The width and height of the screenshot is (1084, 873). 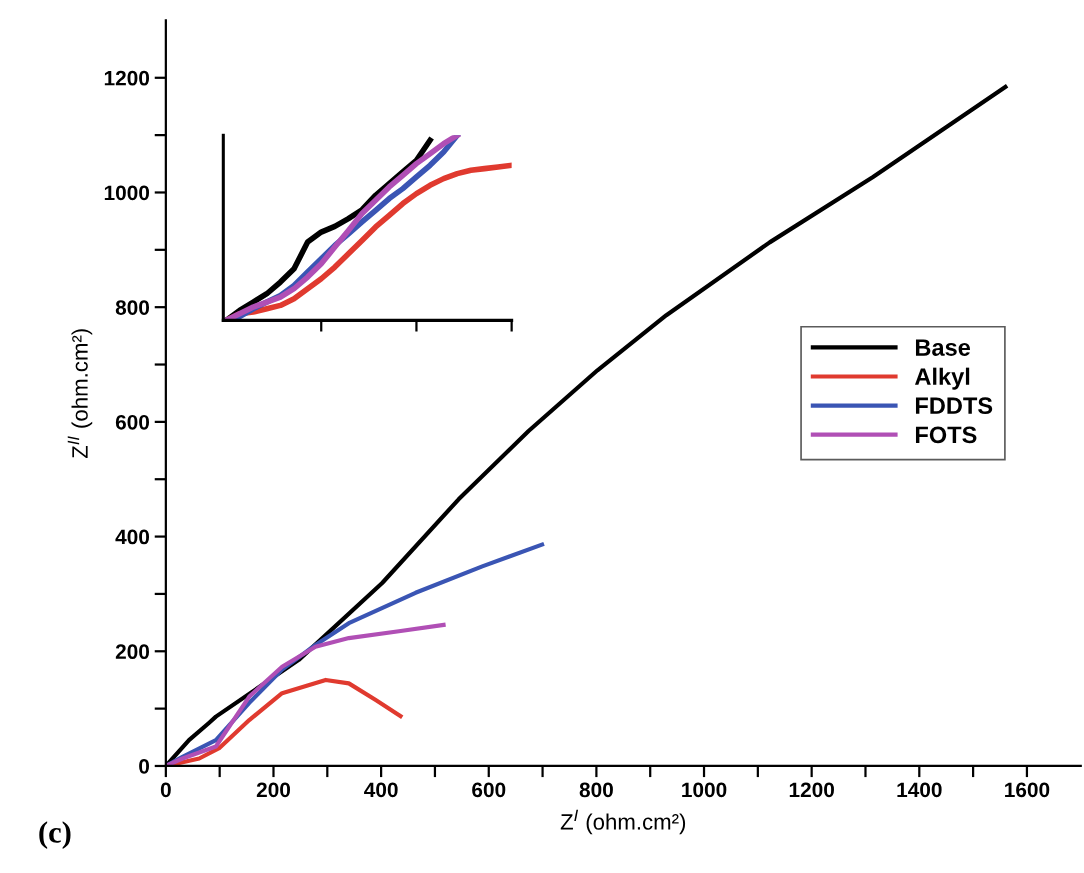 I want to click on x-tick-label: 1200, so click(x=811, y=790).